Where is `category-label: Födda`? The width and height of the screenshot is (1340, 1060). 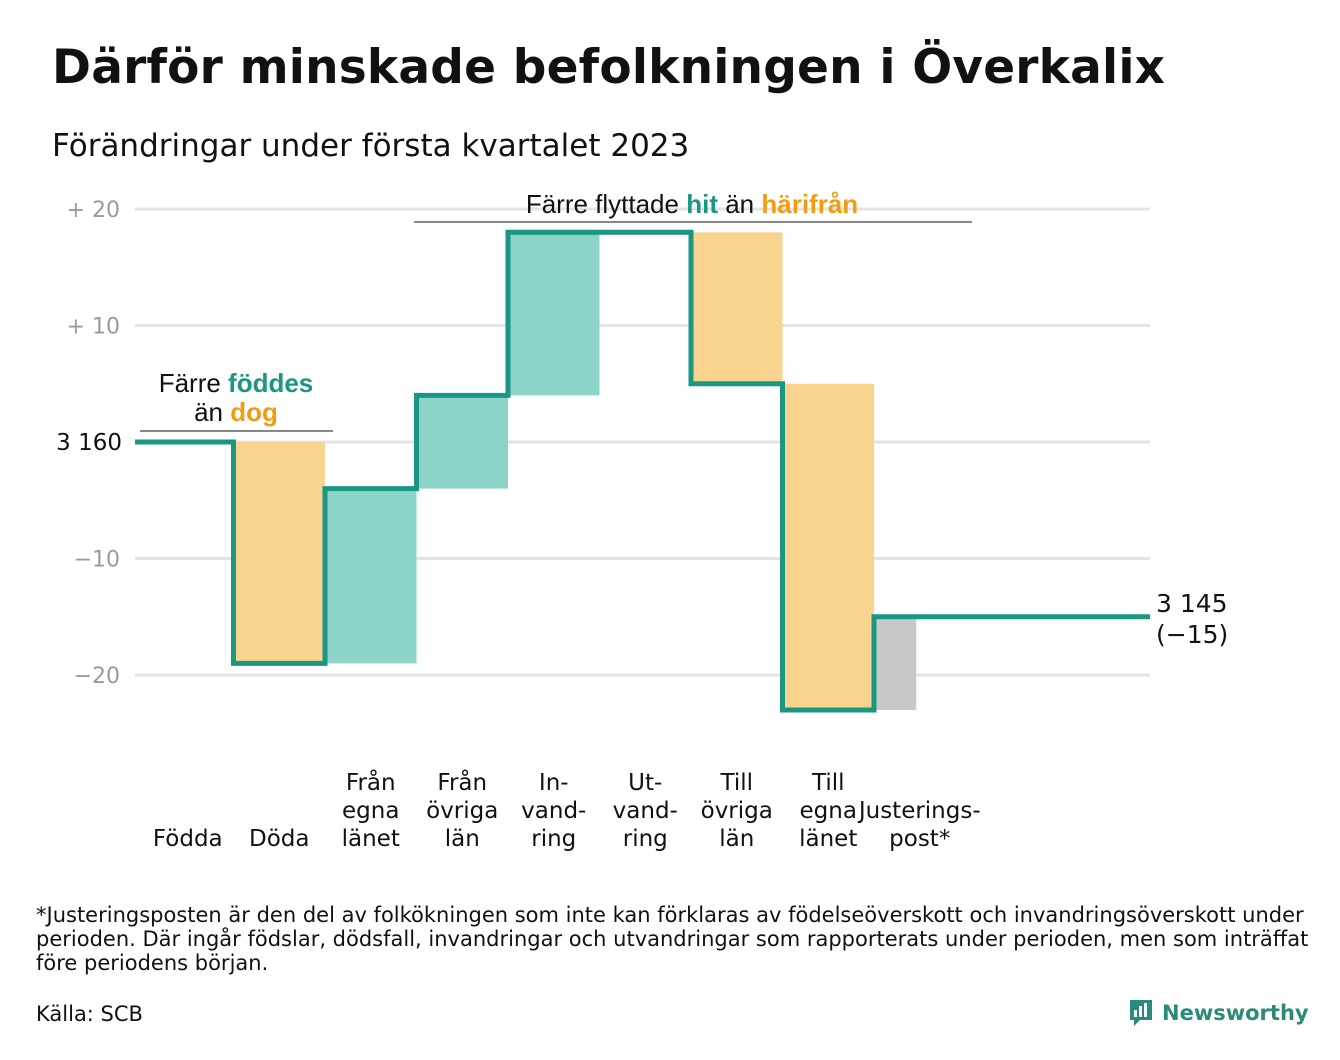
category-label: Födda is located at coordinates (188, 839).